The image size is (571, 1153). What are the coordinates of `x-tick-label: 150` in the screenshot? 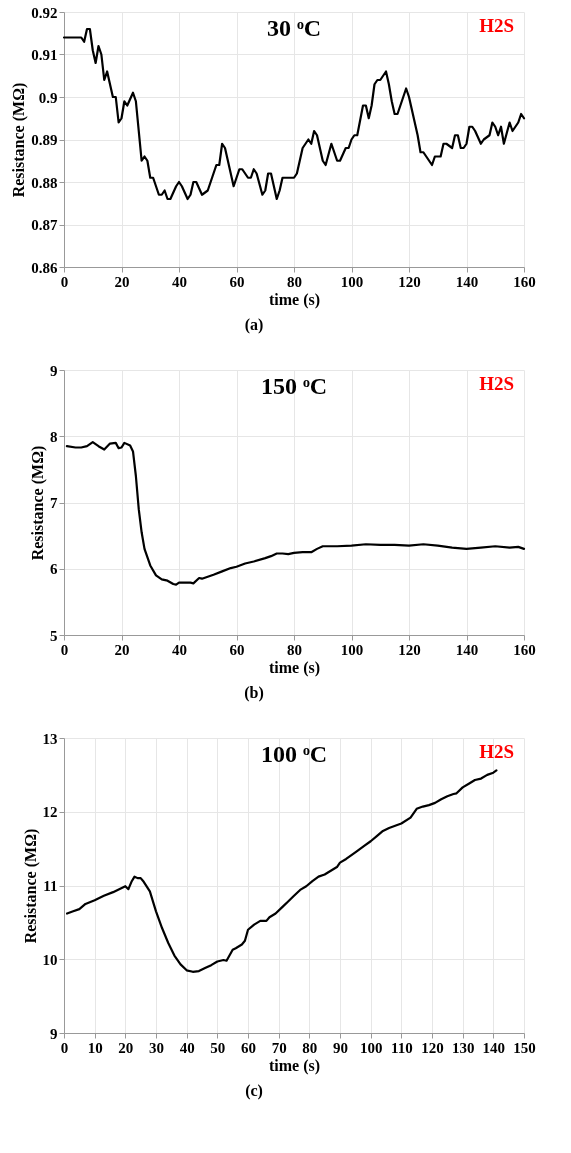 It's located at (524, 1047).